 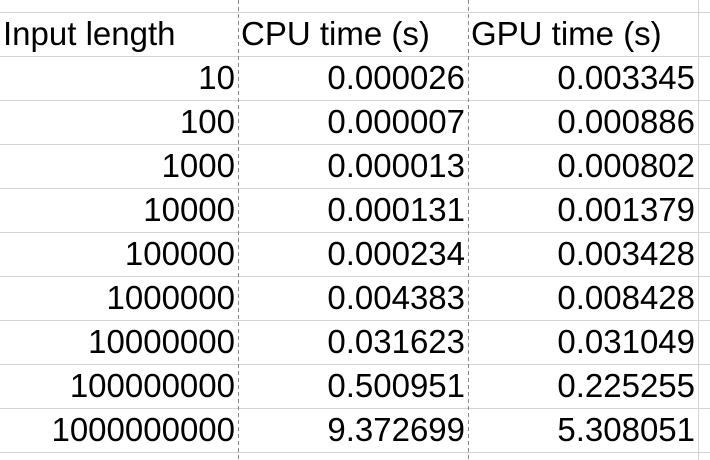 What do you see at coordinates (566, 33) in the screenshot?
I see `header-cell: GPU time (s)` at bounding box center [566, 33].